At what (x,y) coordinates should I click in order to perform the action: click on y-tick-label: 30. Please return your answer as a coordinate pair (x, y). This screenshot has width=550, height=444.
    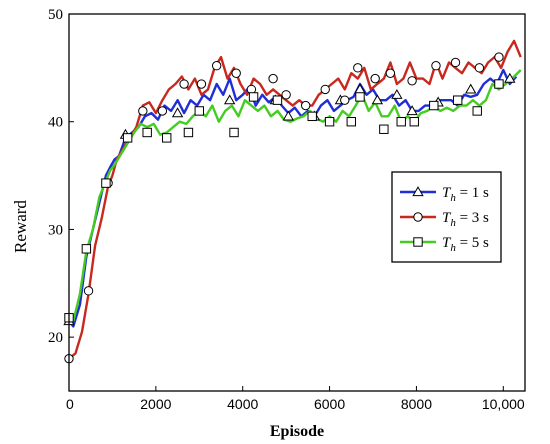
    Looking at the image, I should click on (55, 230).